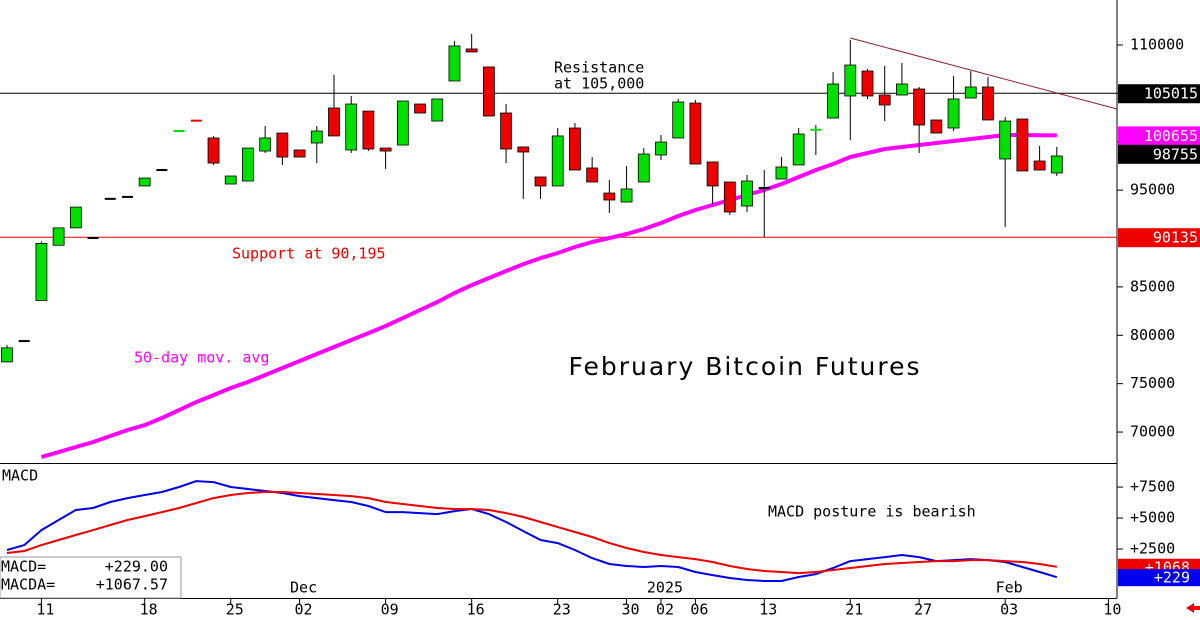 The image size is (1200, 620). I want to click on x-tick-label: 06, so click(699, 610).